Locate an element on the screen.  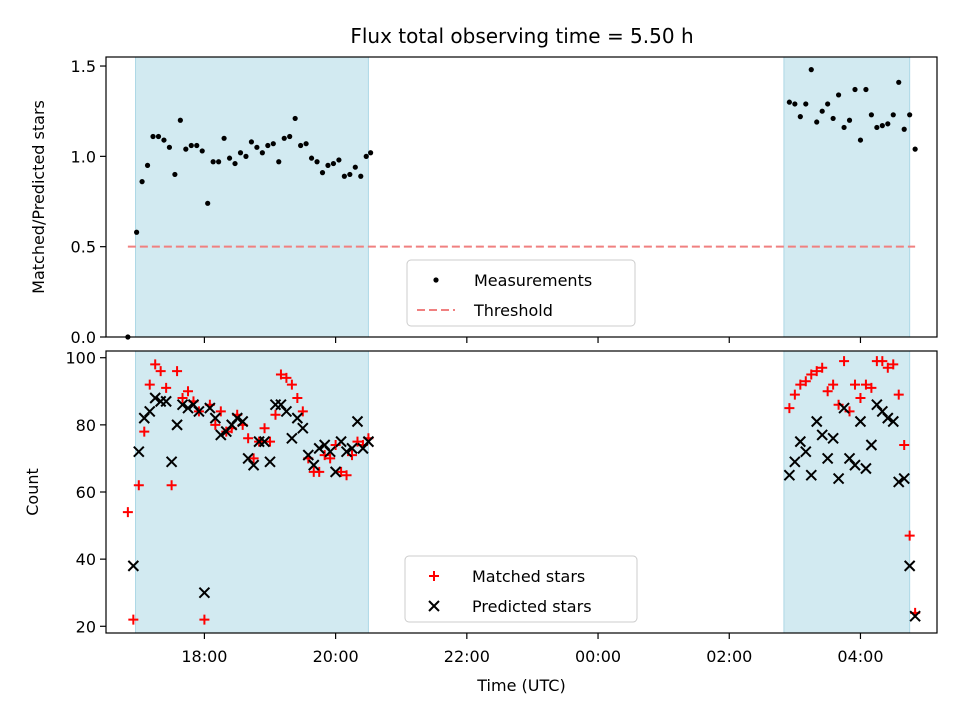
x-tick-label: 20:00 is located at coordinates (336, 656).